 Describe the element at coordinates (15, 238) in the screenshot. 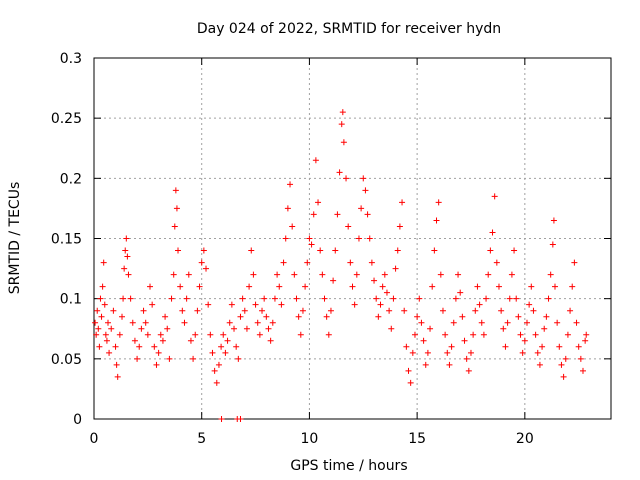

I see `y-axis-title: SRMTID / TECUs` at that location.